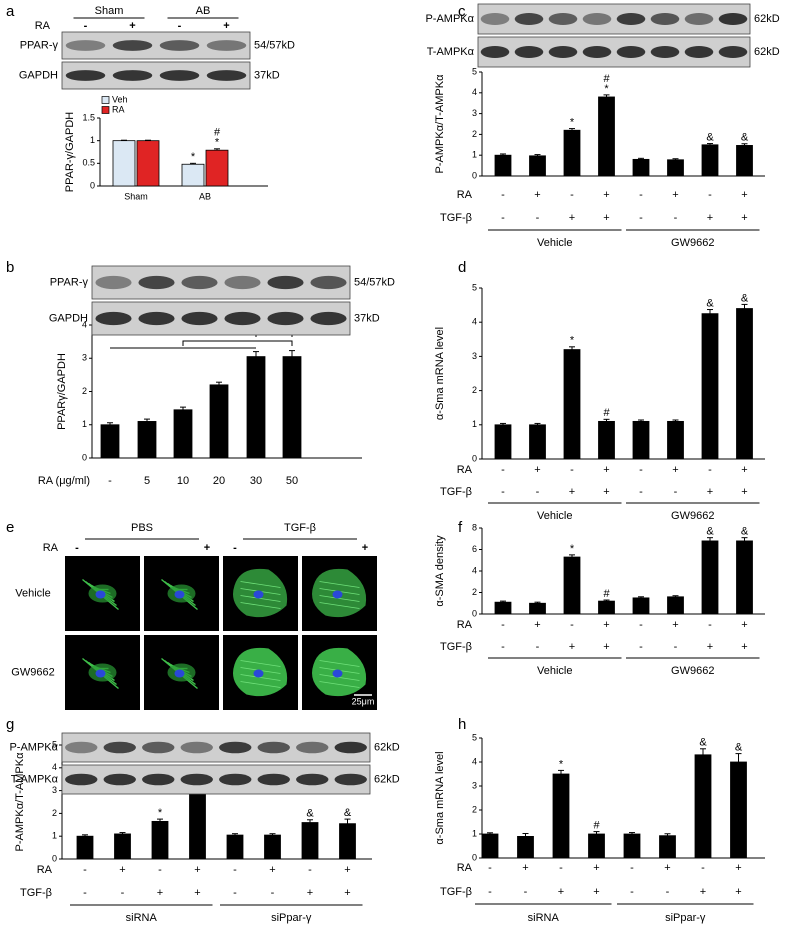 The width and height of the screenshot is (798, 945). I want to click on y-axis-label: PPARγ/GAPDH, so click(62, 391).